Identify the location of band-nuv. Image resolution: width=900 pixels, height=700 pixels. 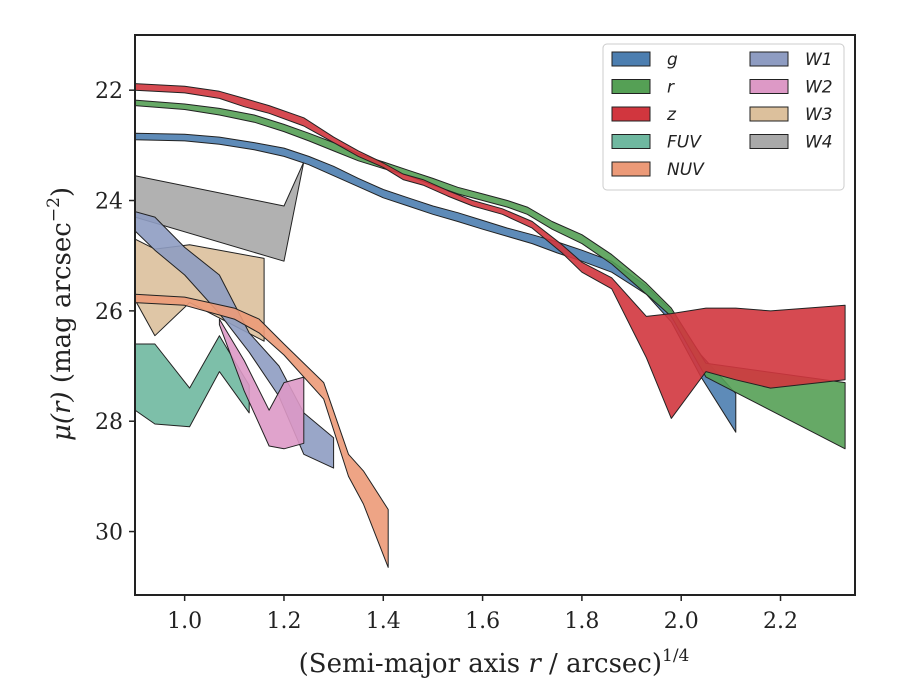
(262, 430).